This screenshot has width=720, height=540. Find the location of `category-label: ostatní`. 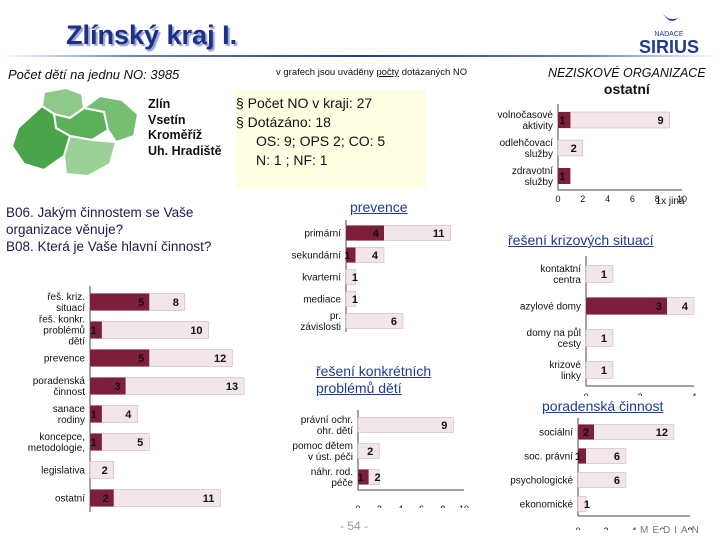

category-label: ostatní is located at coordinates (70, 499).